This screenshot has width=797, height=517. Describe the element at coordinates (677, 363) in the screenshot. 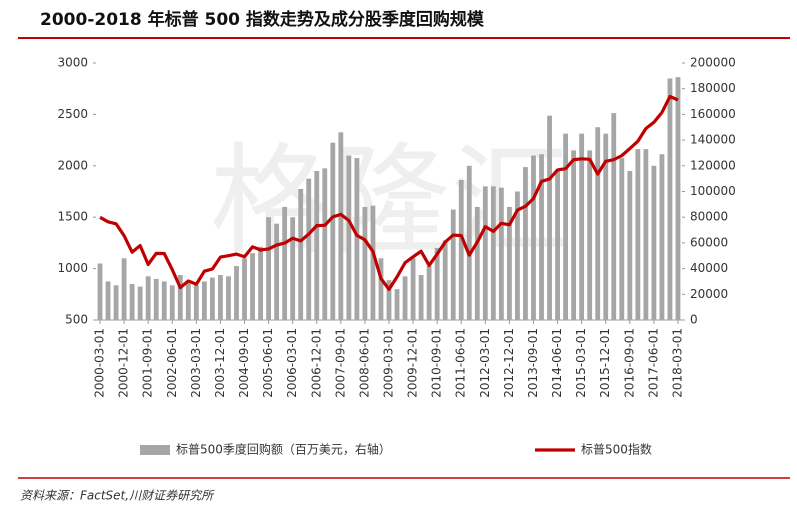

I see `x-tick-label: 2018-03-01` at that location.